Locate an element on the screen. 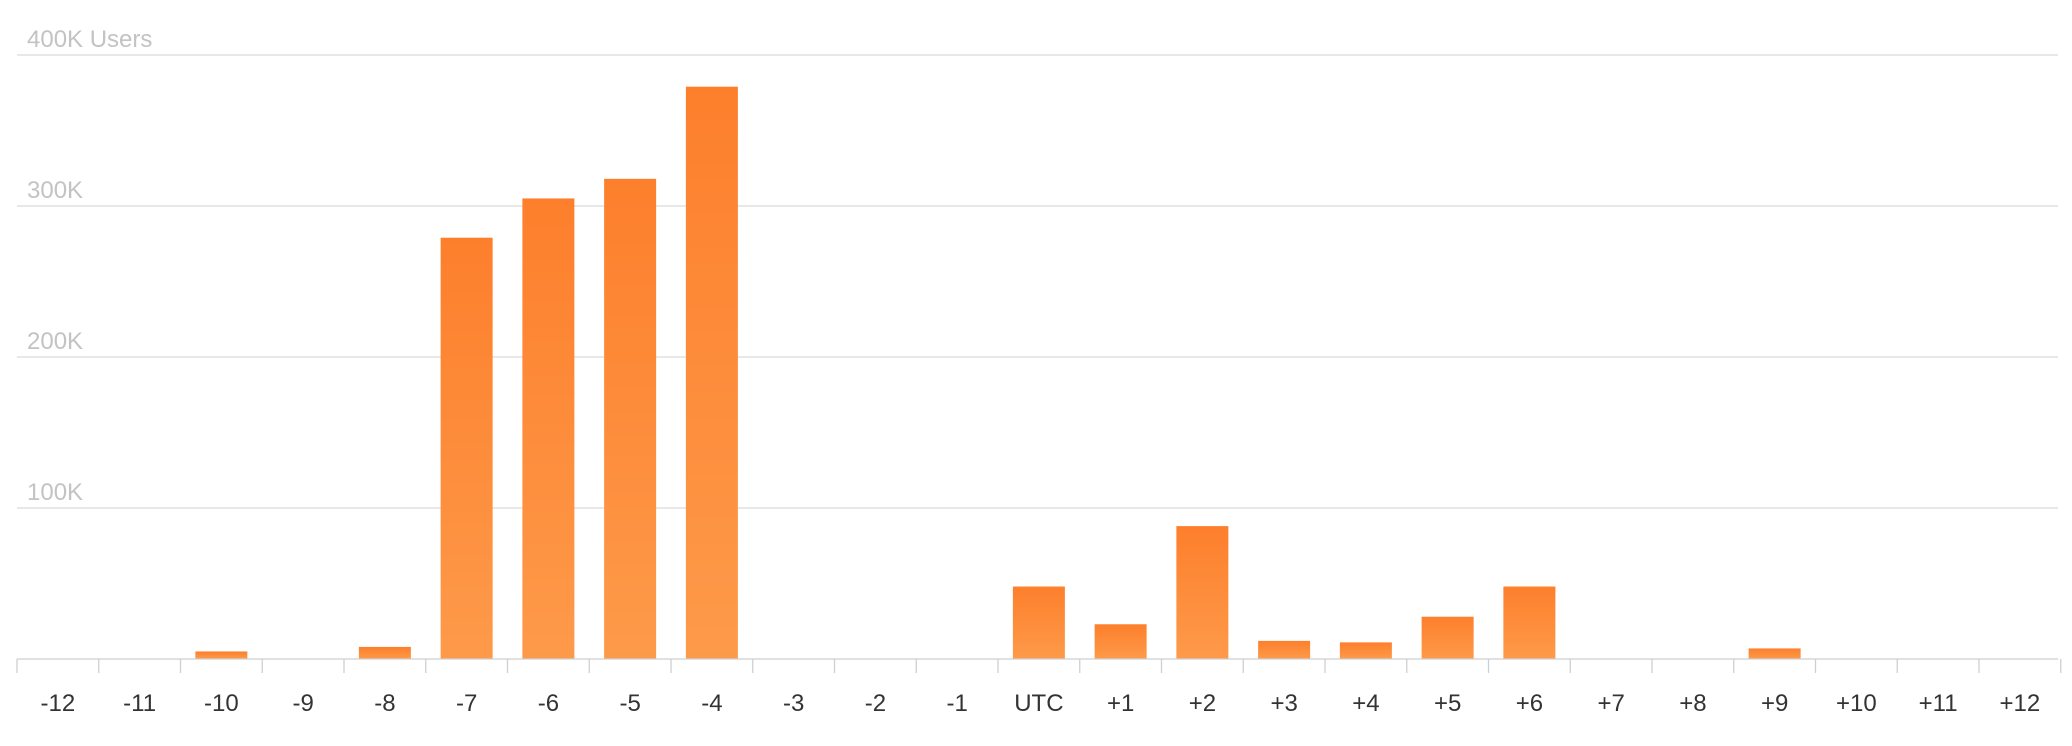  x-tick-label: -2 is located at coordinates (875, 703).